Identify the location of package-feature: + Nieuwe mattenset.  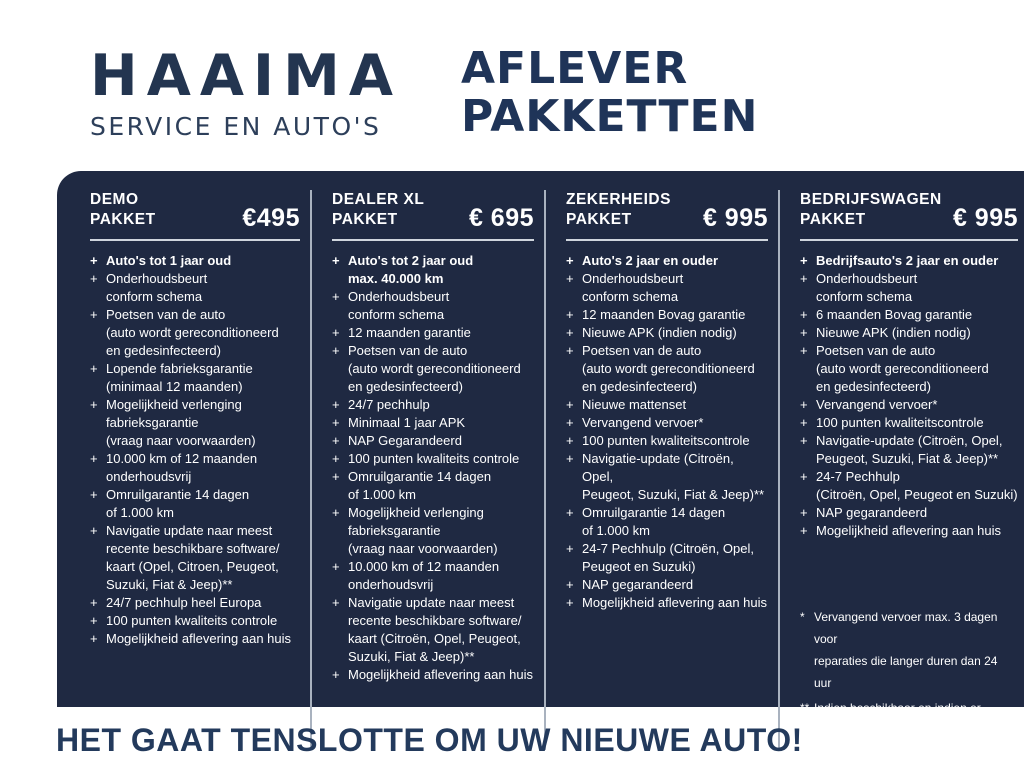
(667, 405).